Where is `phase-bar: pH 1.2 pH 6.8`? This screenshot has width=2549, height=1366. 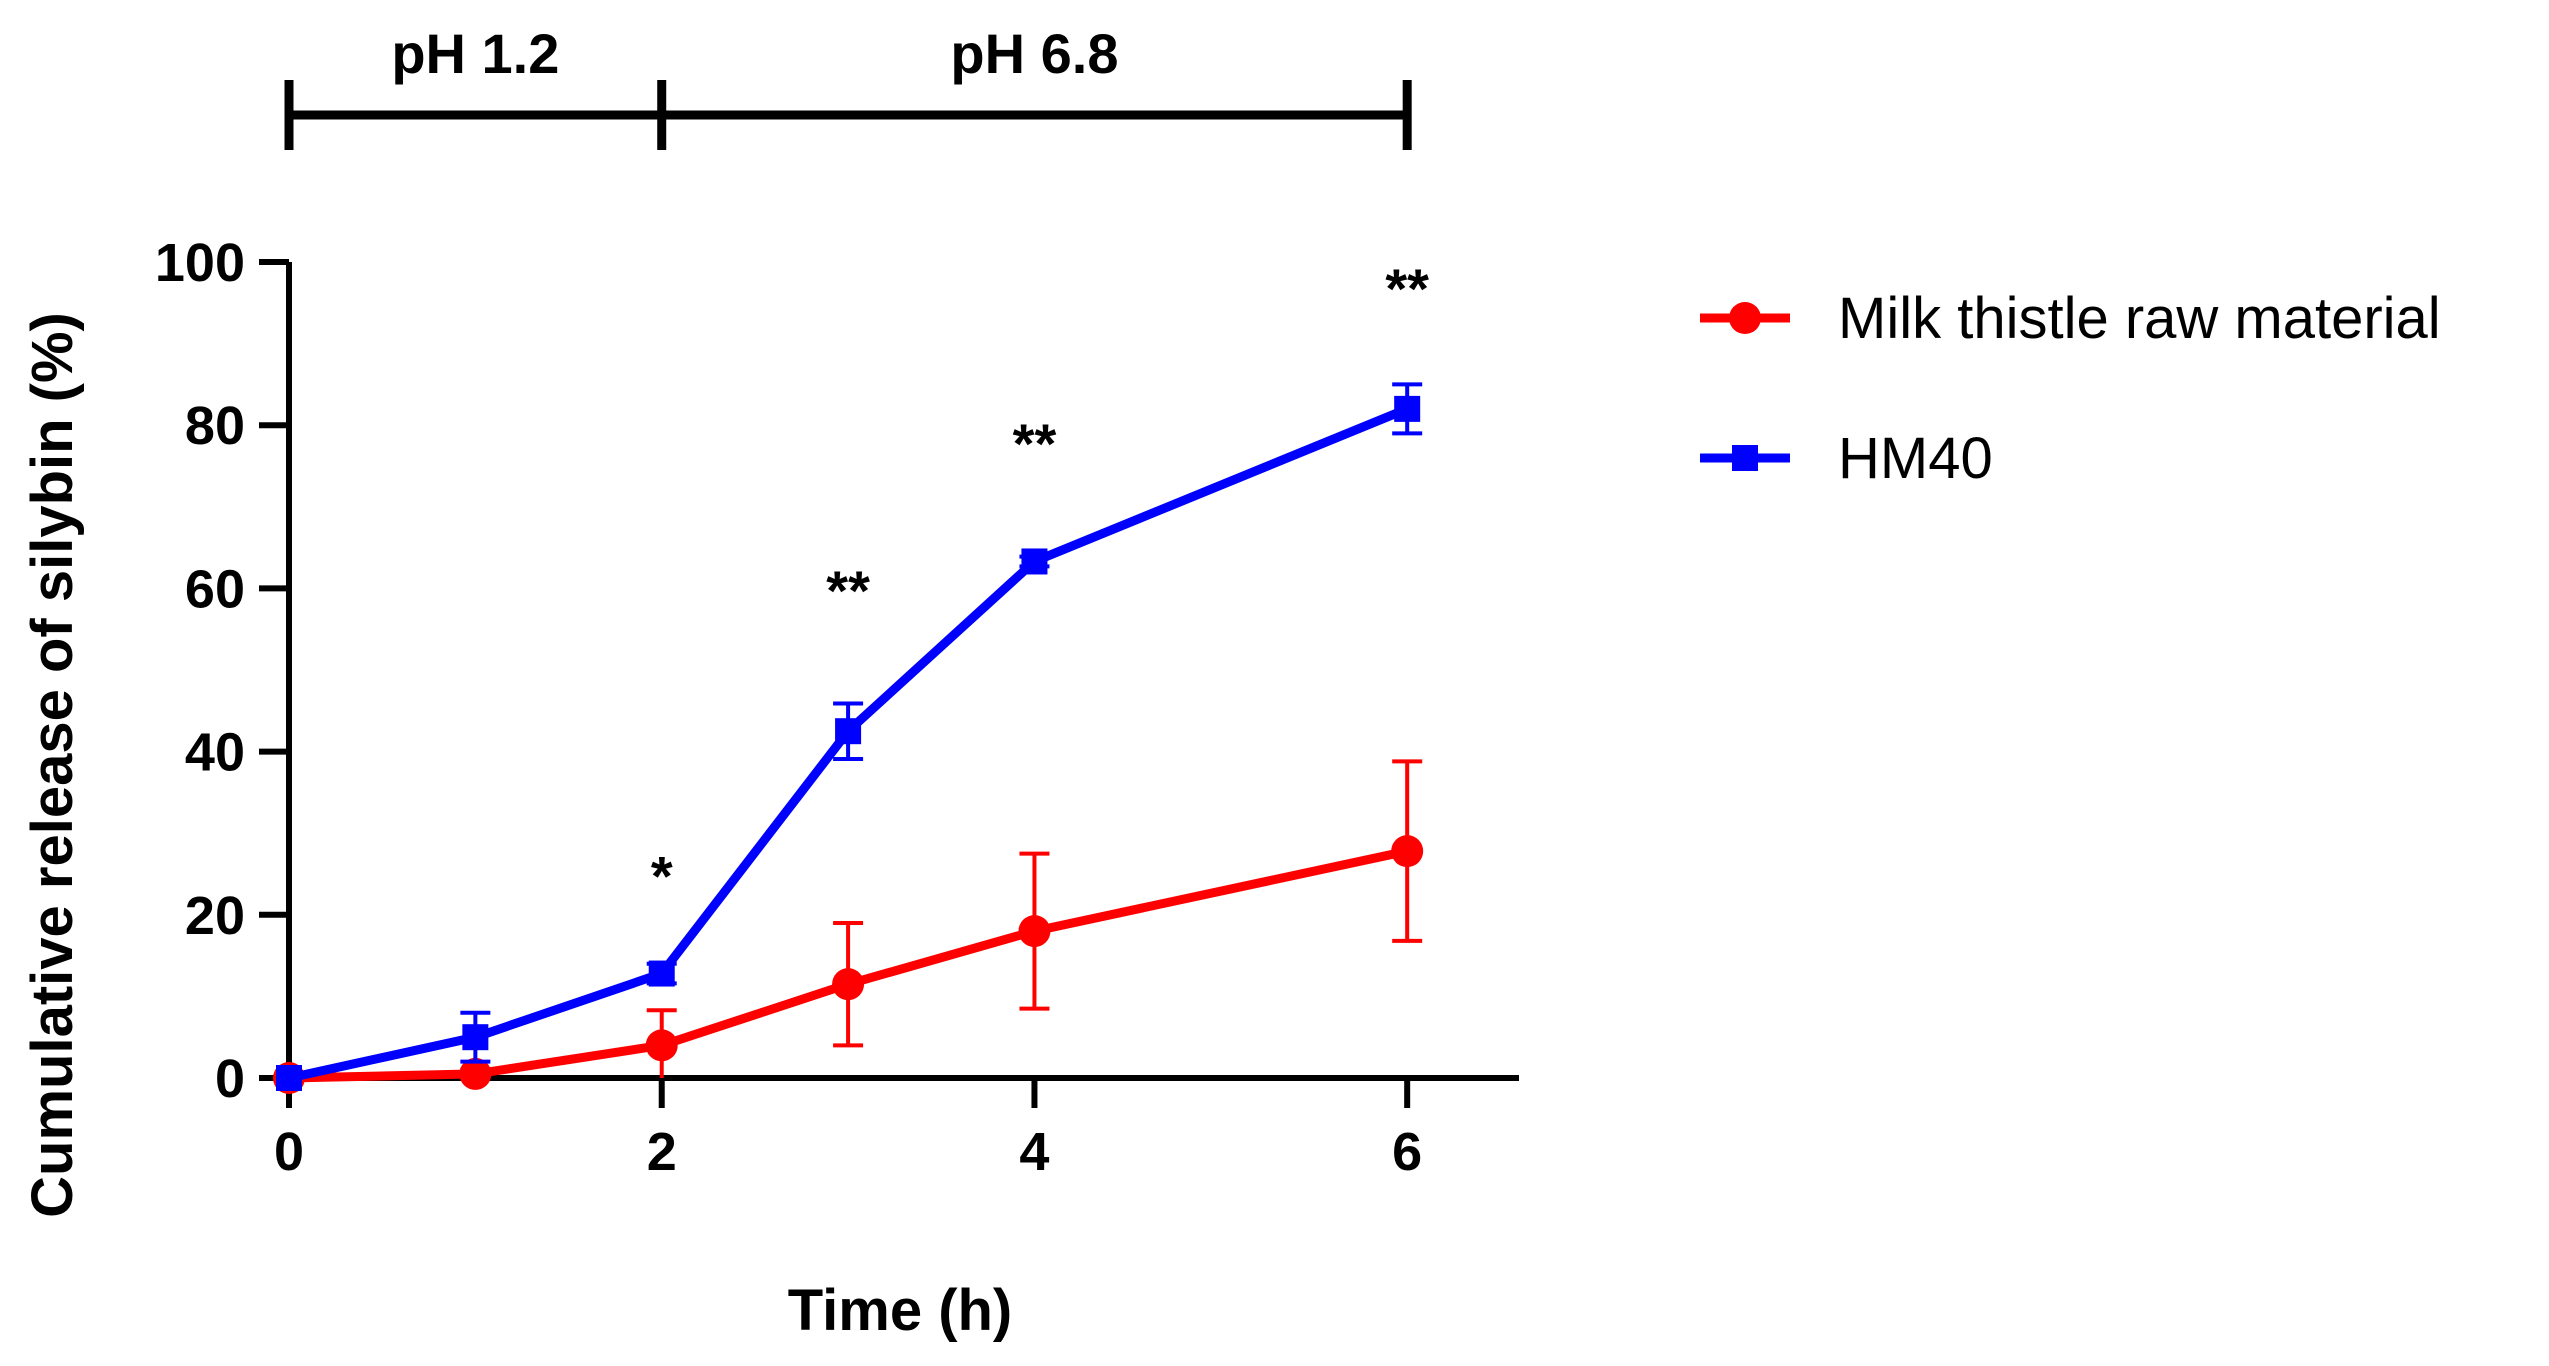 phase-bar: pH 1.2 pH 6.8 is located at coordinates (848, 86).